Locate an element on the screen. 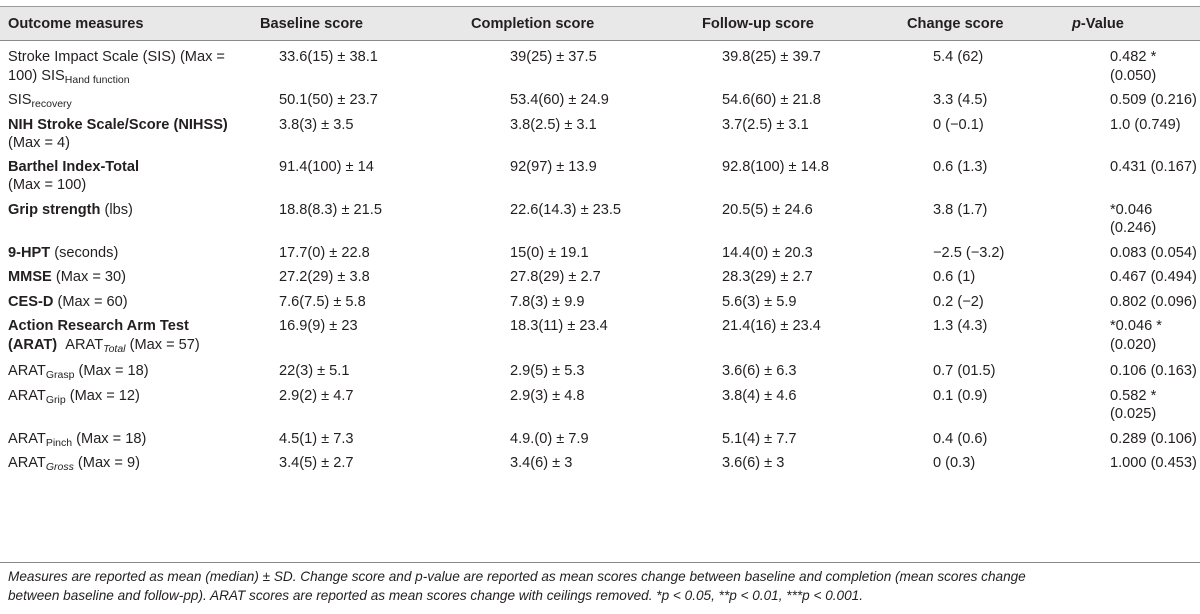  pvalue-cell: 0.802 (0.096) is located at coordinates (1153, 301).